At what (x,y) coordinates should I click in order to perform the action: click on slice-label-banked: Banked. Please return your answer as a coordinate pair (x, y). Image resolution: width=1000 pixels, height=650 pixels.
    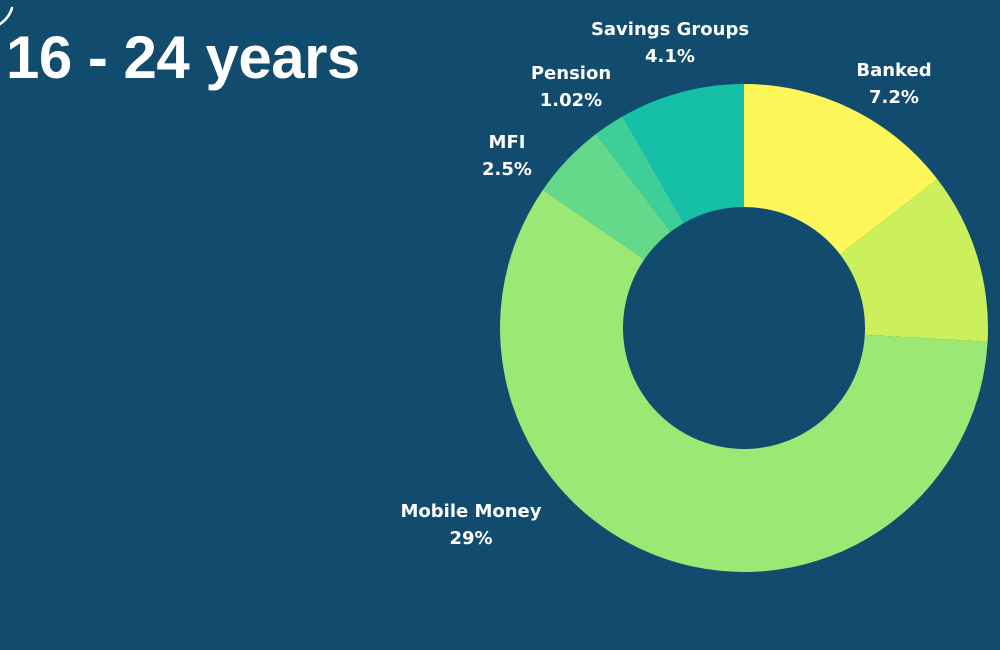
    Looking at the image, I should click on (893, 70).